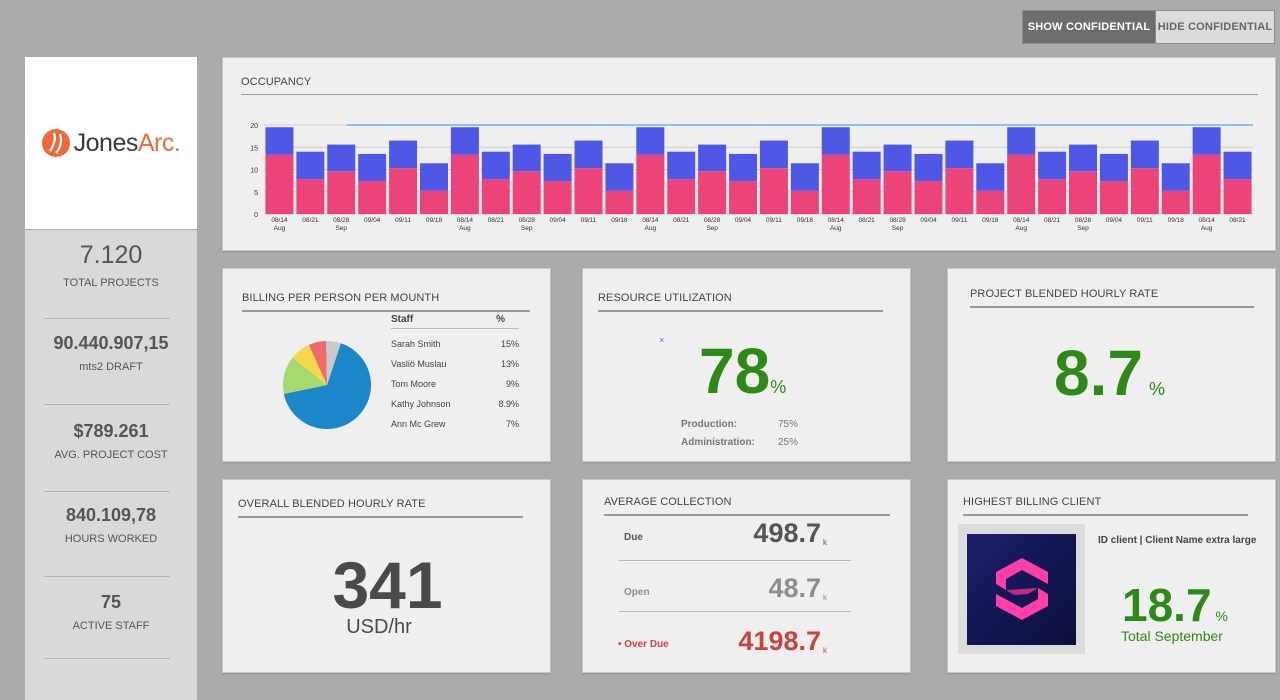 This screenshot has height=700, width=1280. What do you see at coordinates (111, 539) in the screenshot?
I see `stat-label: HOURS WORKED` at bounding box center [111, 539].